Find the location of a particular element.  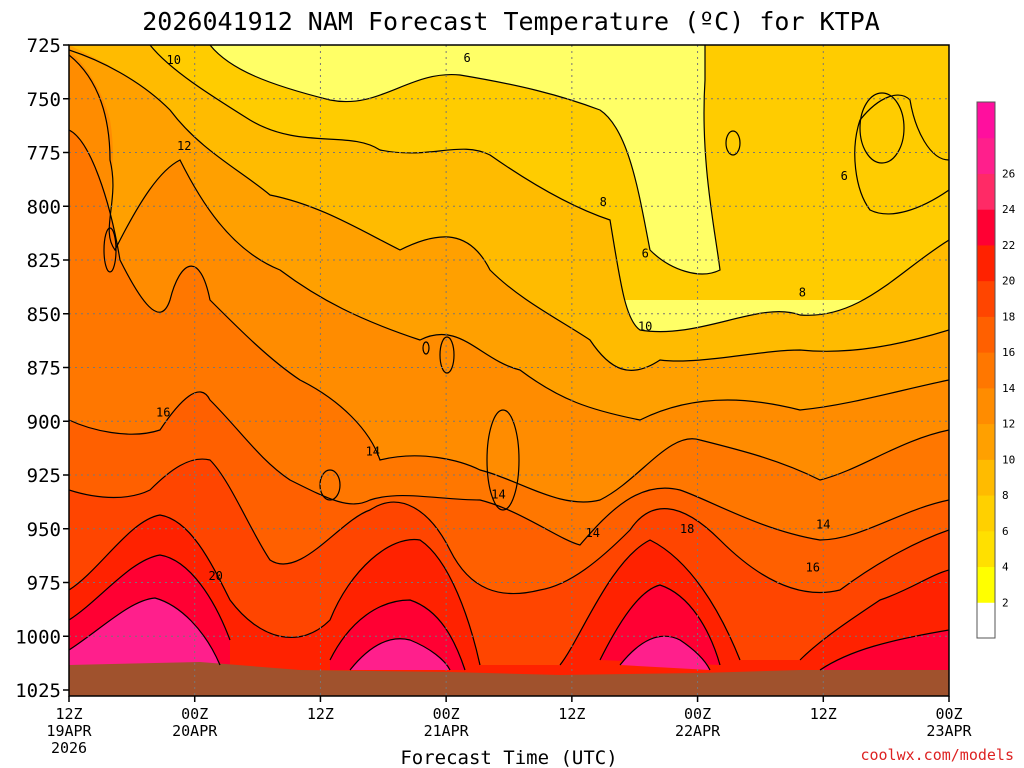

contour-label: 18 is located at coordinates (687, 529).